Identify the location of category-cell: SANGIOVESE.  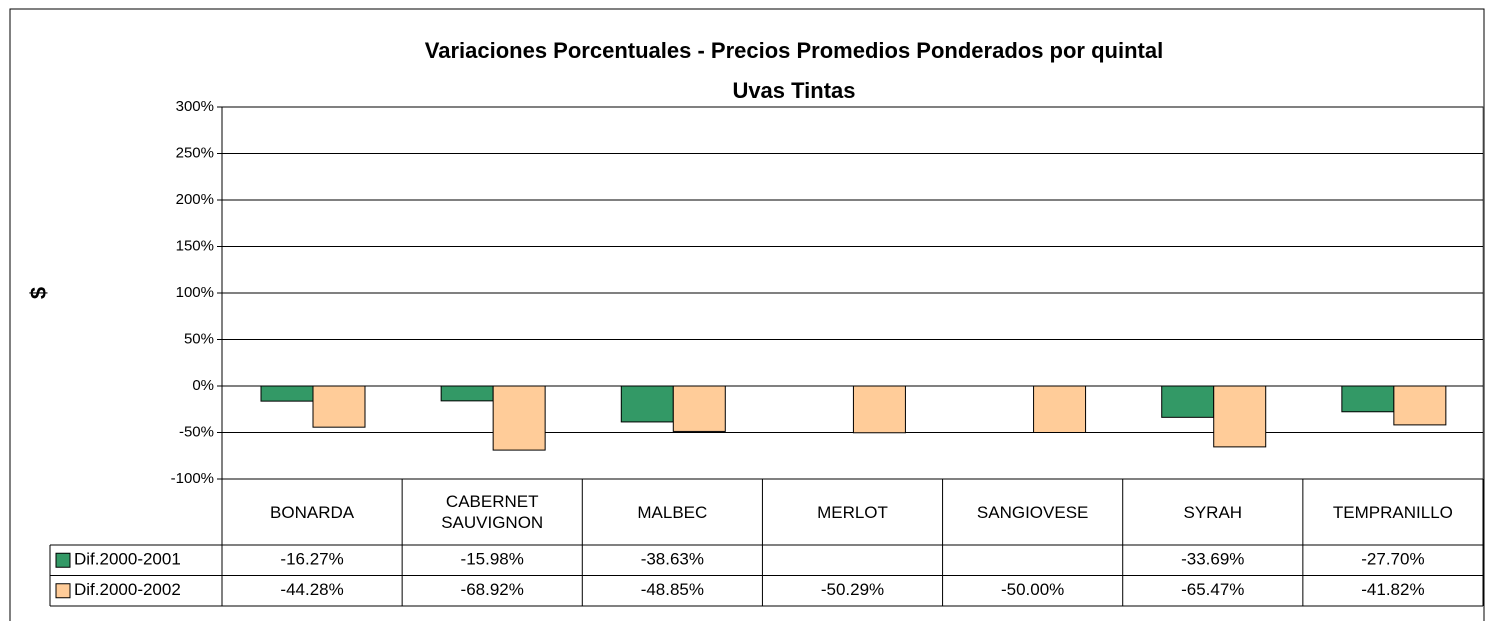
(1032, 512).